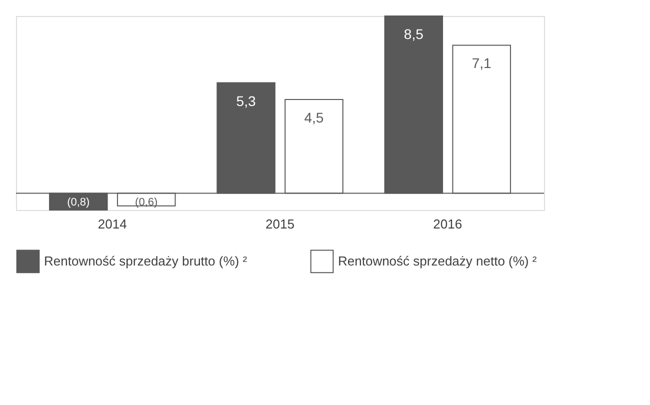 This screenshot has width=650, height=405. I want to click on legend-label: Rentowność sprzedaży brutto (%) ², so click(146, 260).